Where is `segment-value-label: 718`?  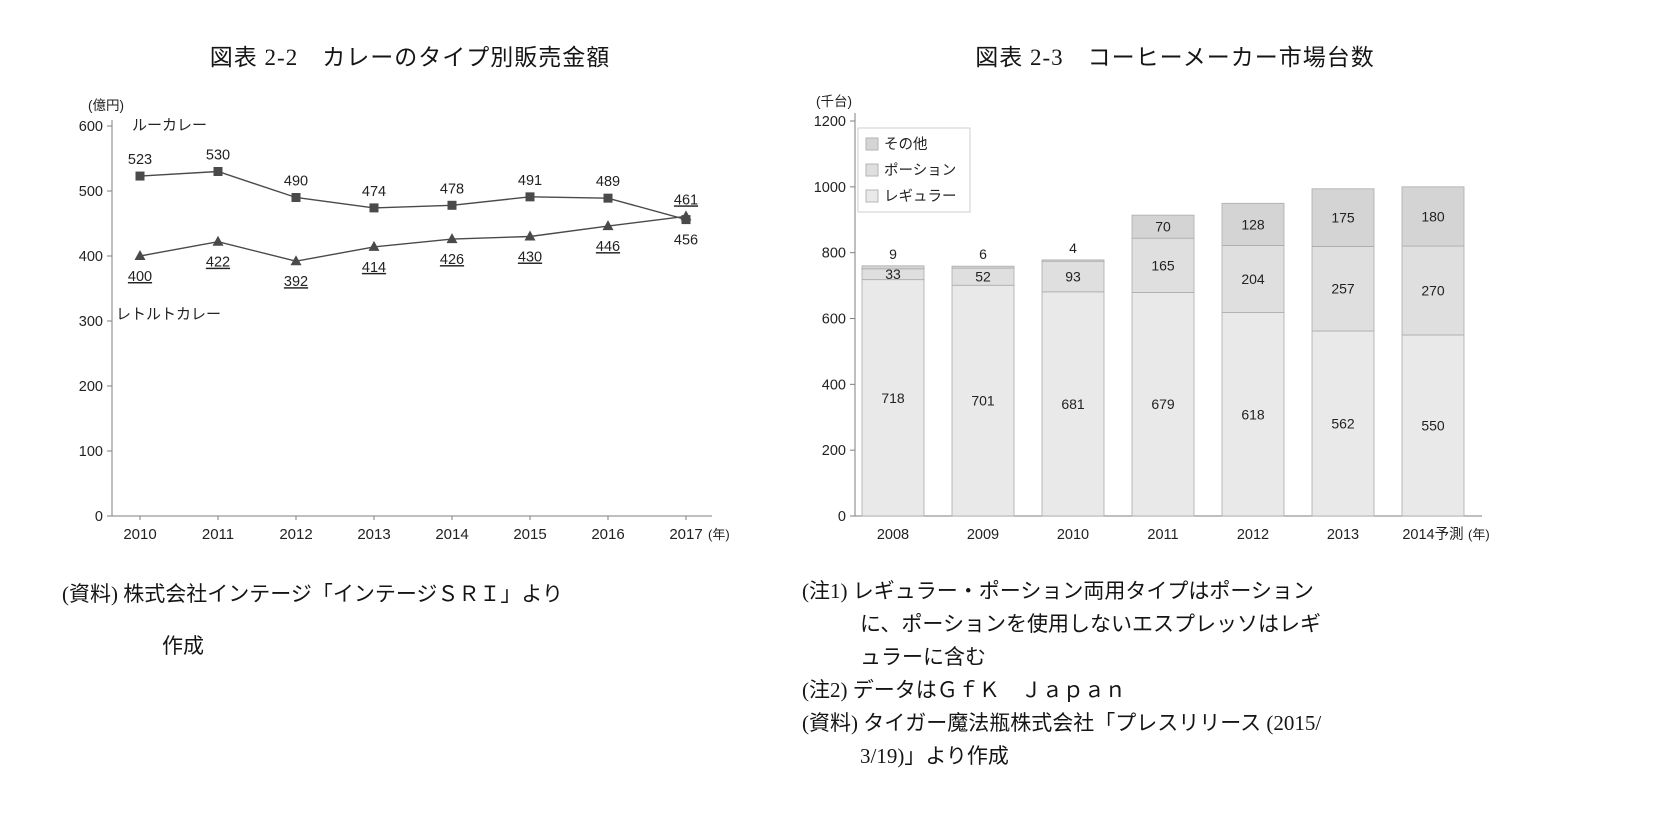 segment-value-label: 718 is located at coordinates (893, 398).